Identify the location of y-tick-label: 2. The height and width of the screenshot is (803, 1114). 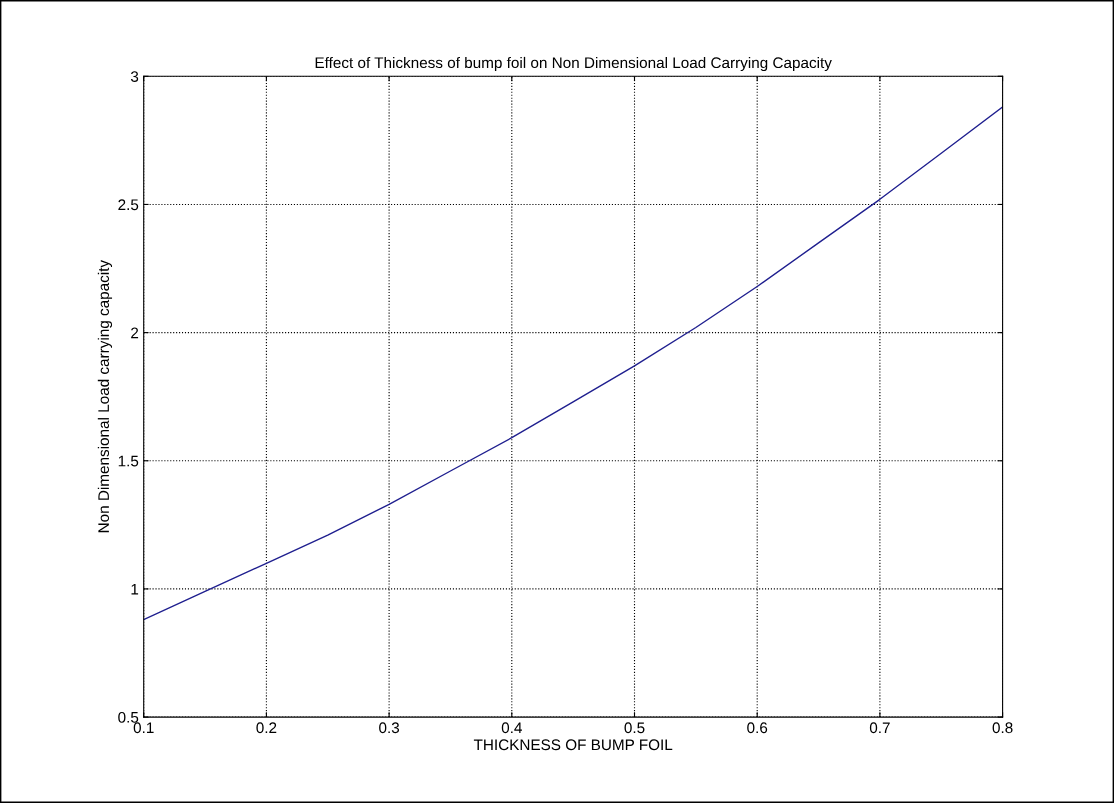
(135, 333).